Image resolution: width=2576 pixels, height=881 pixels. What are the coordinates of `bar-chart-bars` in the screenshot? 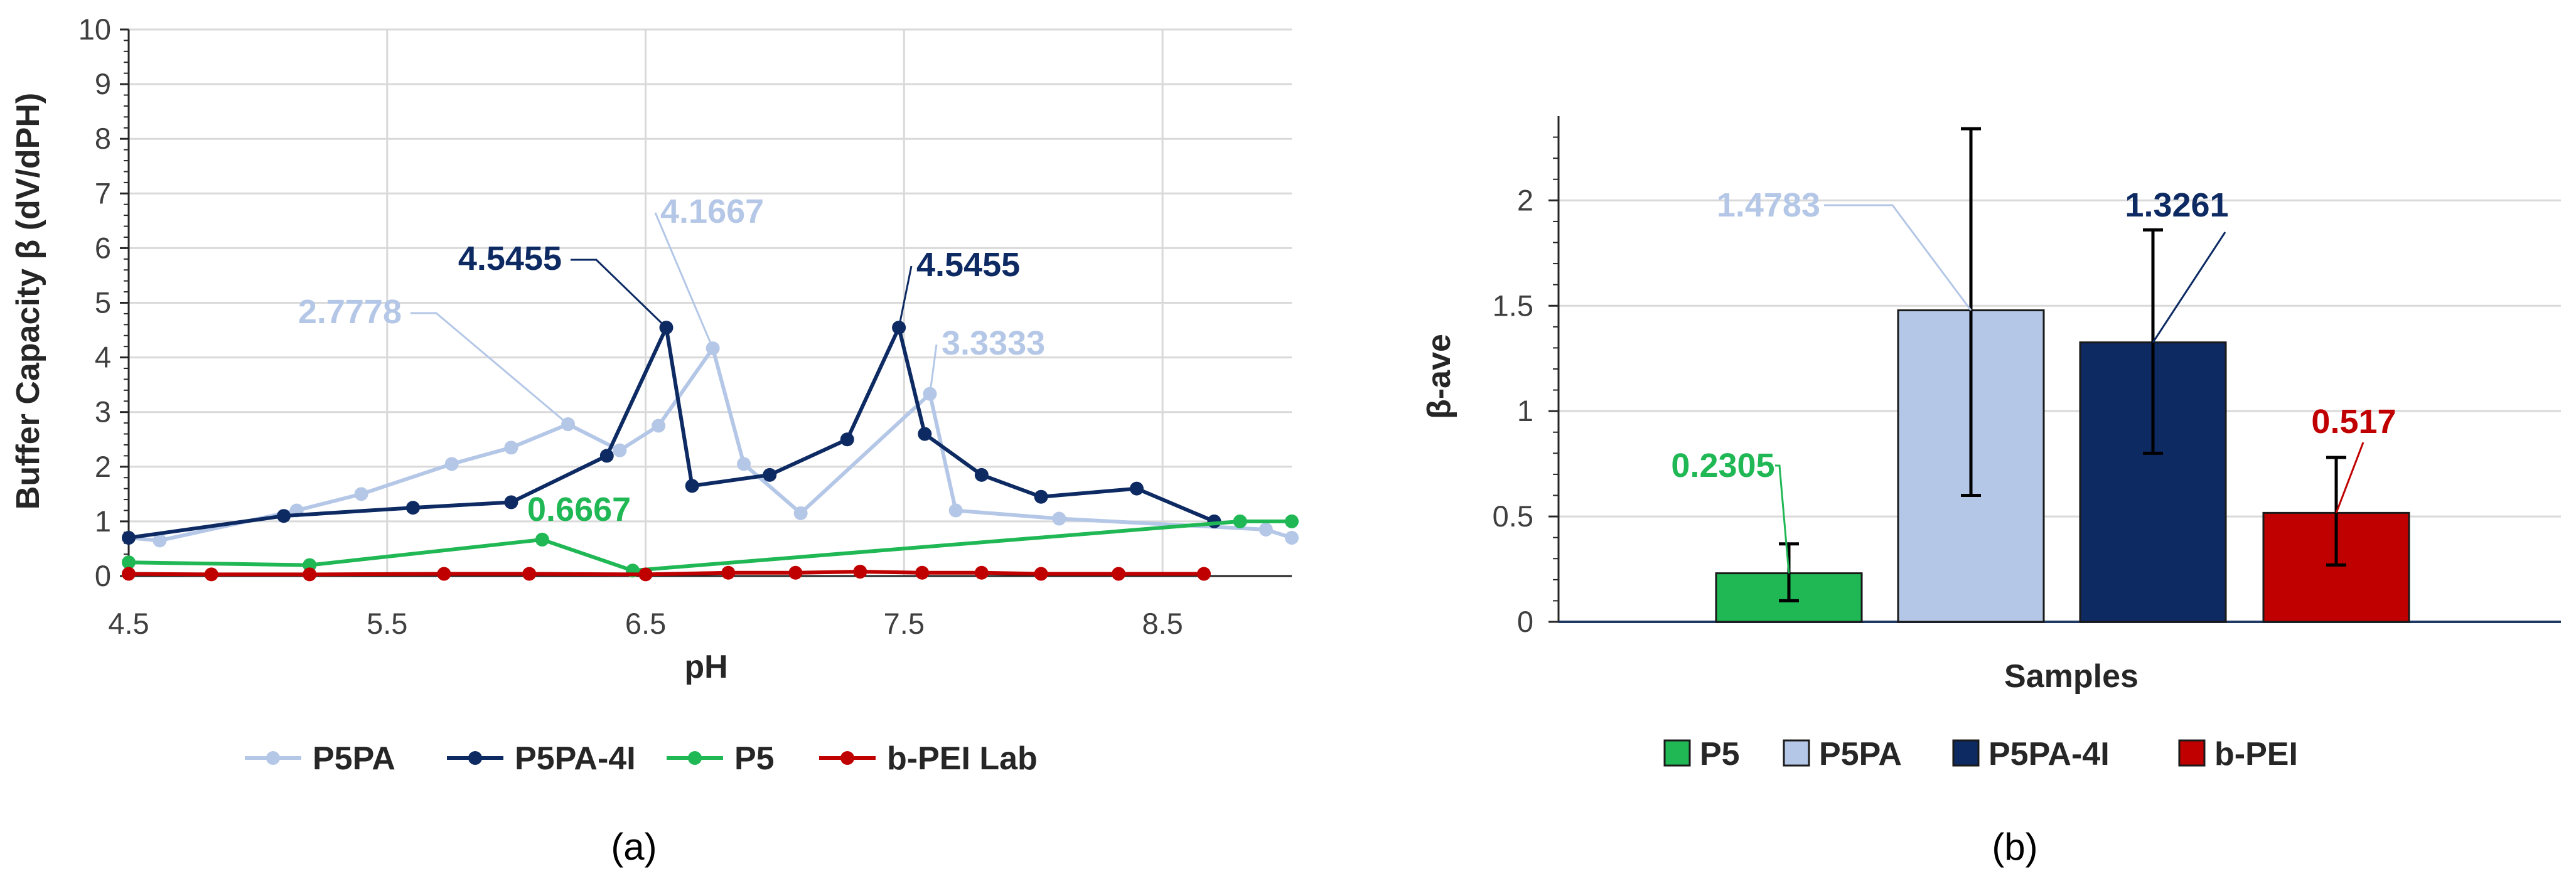 It's located at (2062, 466).